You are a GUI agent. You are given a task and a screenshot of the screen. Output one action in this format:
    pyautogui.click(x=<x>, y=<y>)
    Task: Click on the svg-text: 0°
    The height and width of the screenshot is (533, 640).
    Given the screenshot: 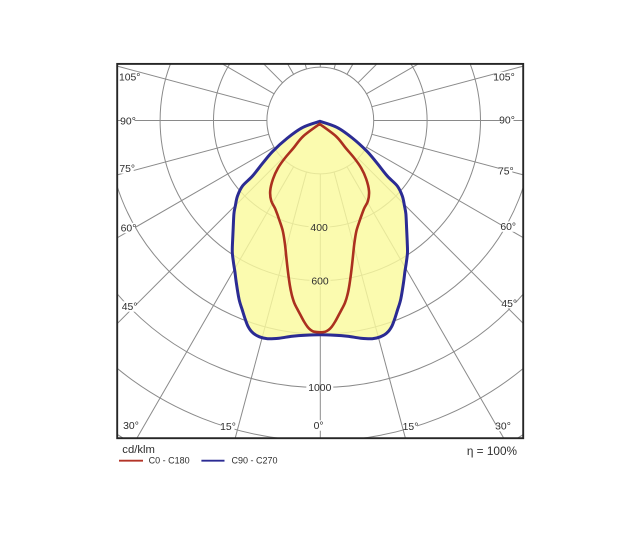 What is the action you would take?
    pyautogui.click(x=319, y=426)
    